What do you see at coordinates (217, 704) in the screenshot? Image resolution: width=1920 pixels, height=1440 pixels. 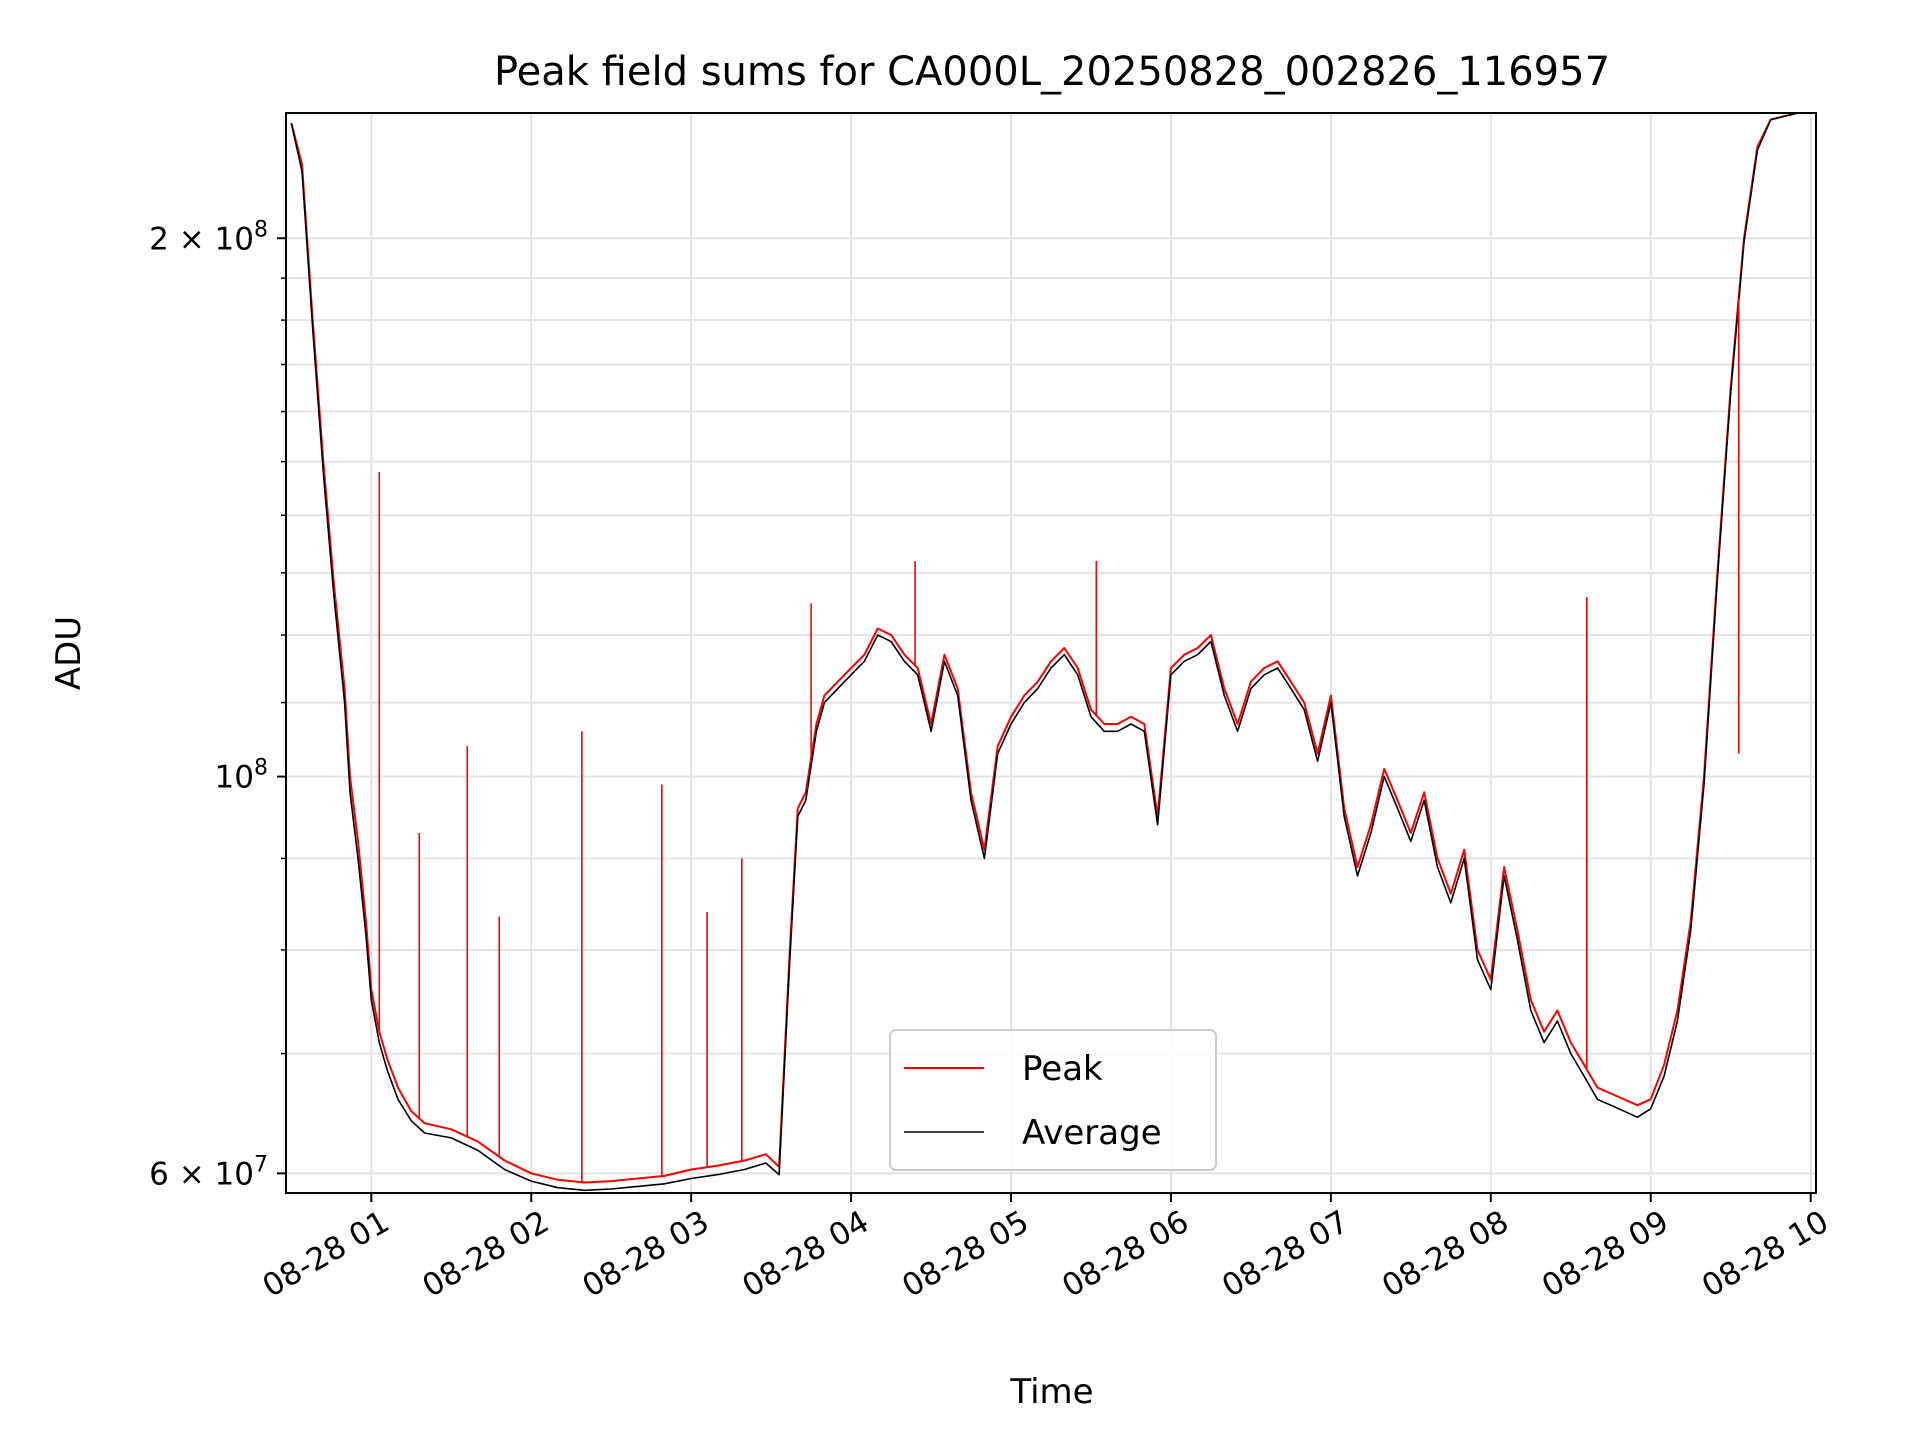 I see `y-axis: 6 × 107 108 2 × 108` at bounding box center [217, 704].